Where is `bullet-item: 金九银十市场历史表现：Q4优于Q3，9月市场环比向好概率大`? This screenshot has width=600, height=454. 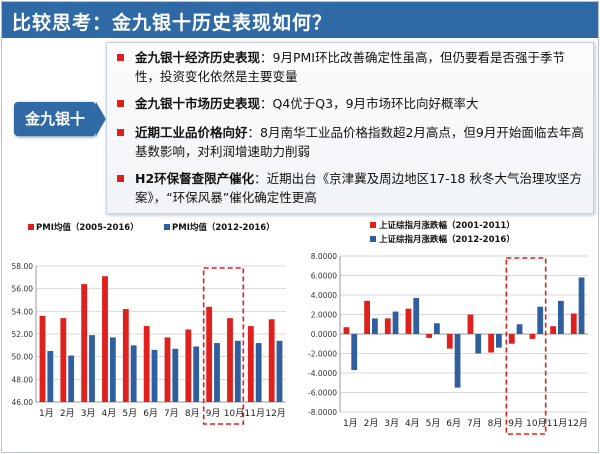
bullet-item: 金九银十市场历史表现：Q4优于Q3，9月市场环比向好概率大 is located at coordinates (352, 103).